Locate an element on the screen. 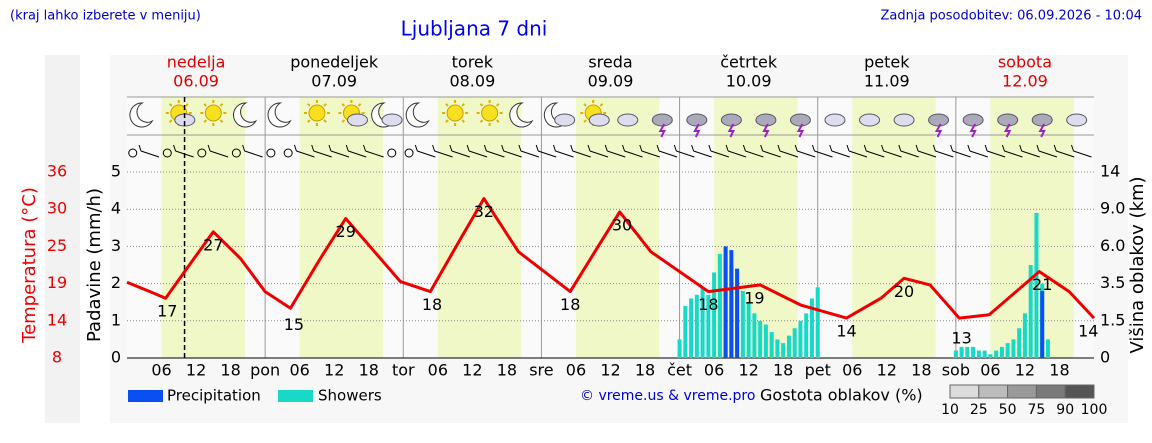 The width and height of the screenshot is (1152, 443). temp-annotation: 20 is located at coordinates (904, 291).